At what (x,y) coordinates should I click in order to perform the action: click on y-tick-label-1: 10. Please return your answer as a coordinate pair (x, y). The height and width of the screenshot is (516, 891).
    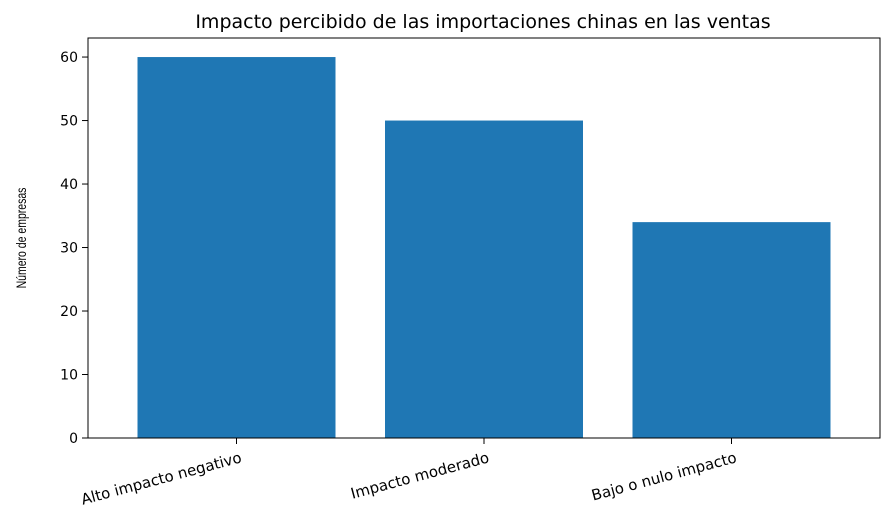
    Looking at the image, I should click on (69, 376).